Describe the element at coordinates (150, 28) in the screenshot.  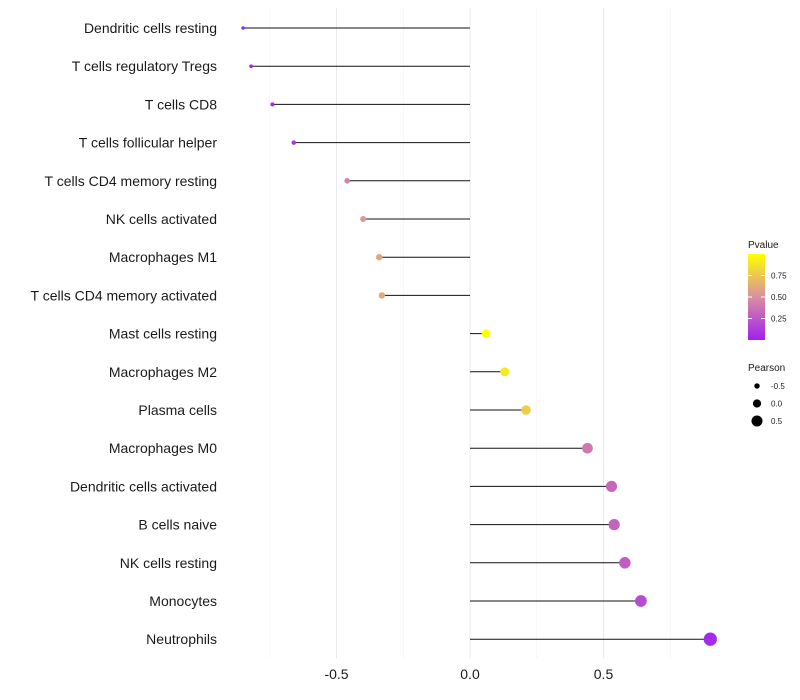
I see `y-axis-label: Dendritic cells resting` at that location.